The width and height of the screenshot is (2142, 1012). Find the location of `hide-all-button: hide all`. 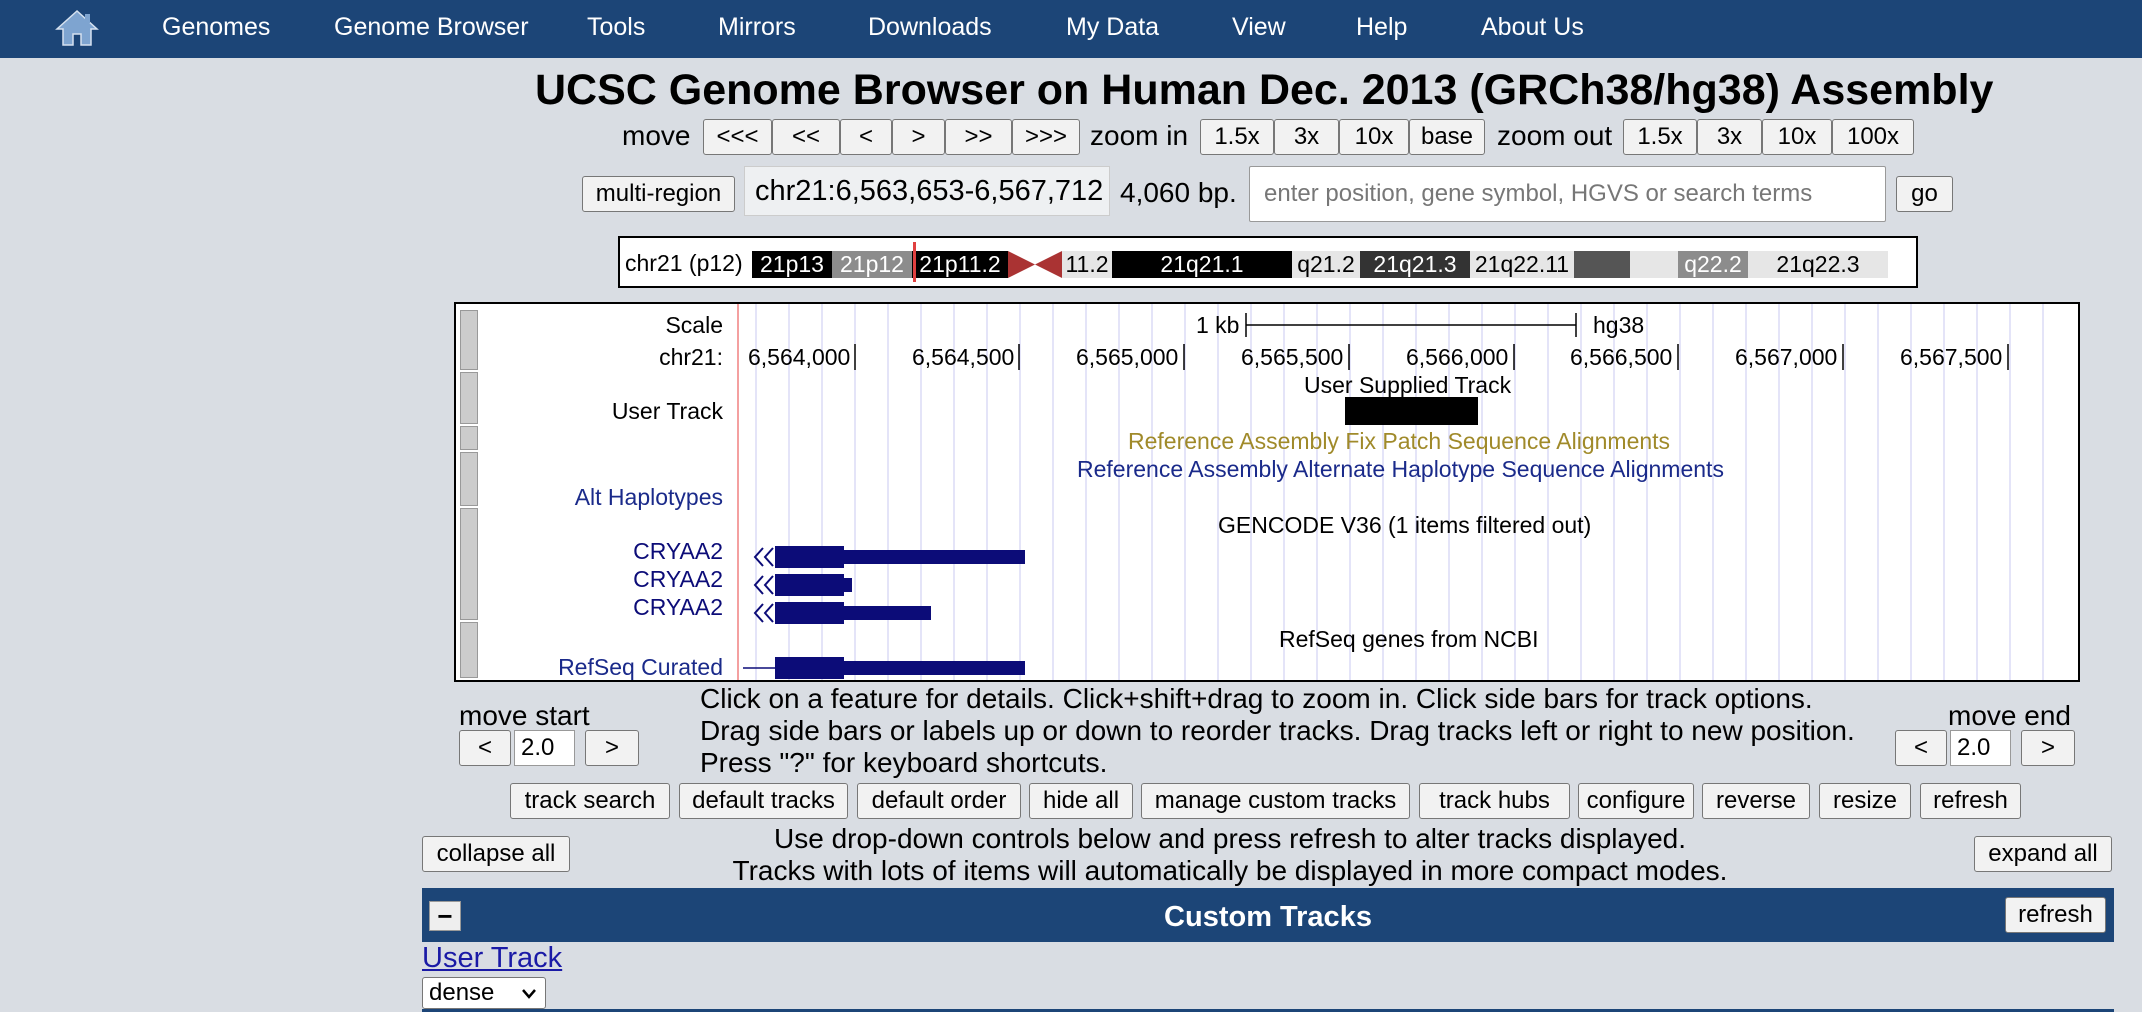

hide-all-button: hide all is located at coordinates (1081, 801).